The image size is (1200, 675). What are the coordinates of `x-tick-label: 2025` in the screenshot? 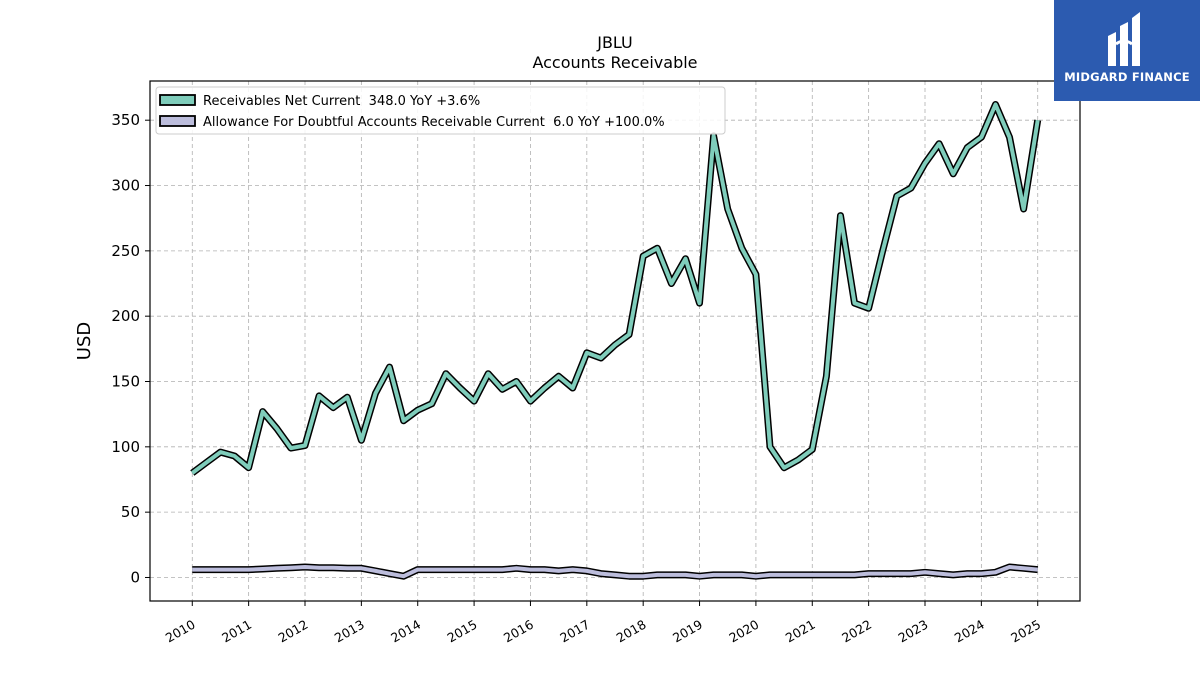 It's located at (1025, 631).